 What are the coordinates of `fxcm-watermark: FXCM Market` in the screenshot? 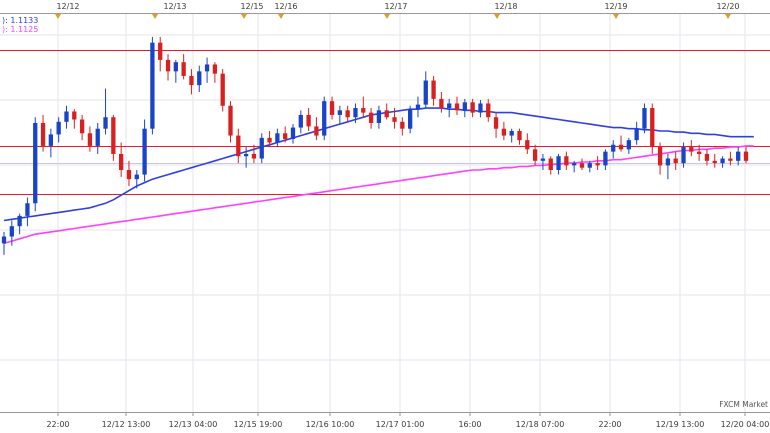 It's located at (743, 404).